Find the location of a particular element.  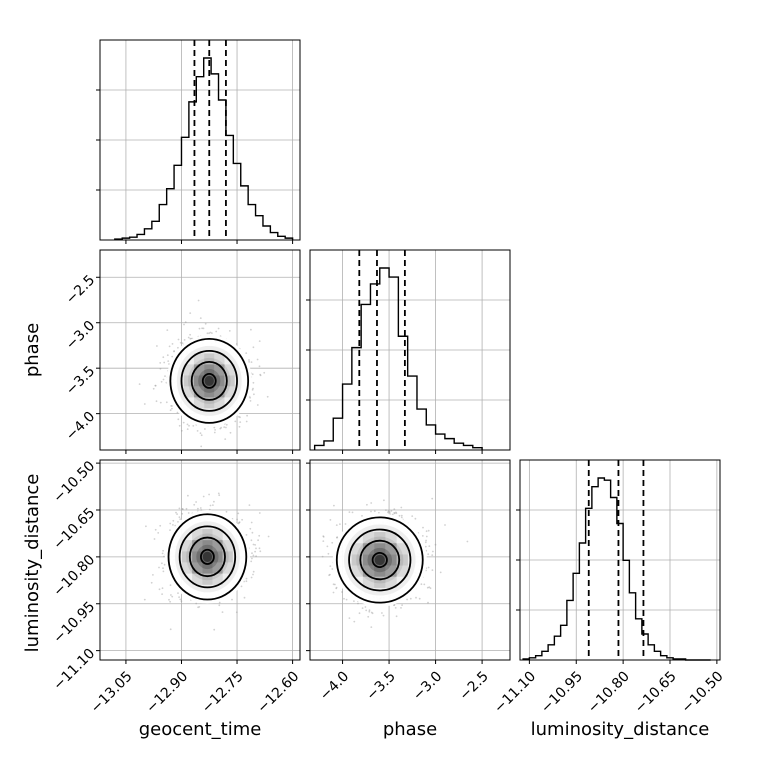

geocent_time-histogram is located at coordinates (204, 148).